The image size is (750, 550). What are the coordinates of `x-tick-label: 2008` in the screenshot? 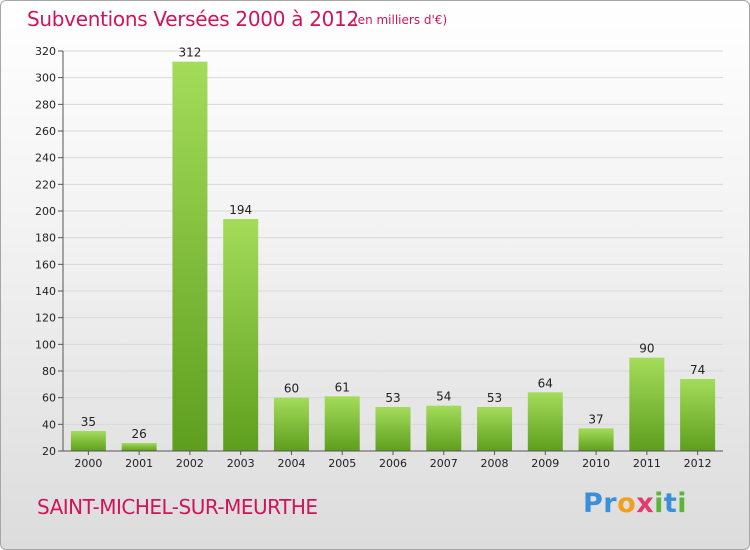 It's located at (495, 463).